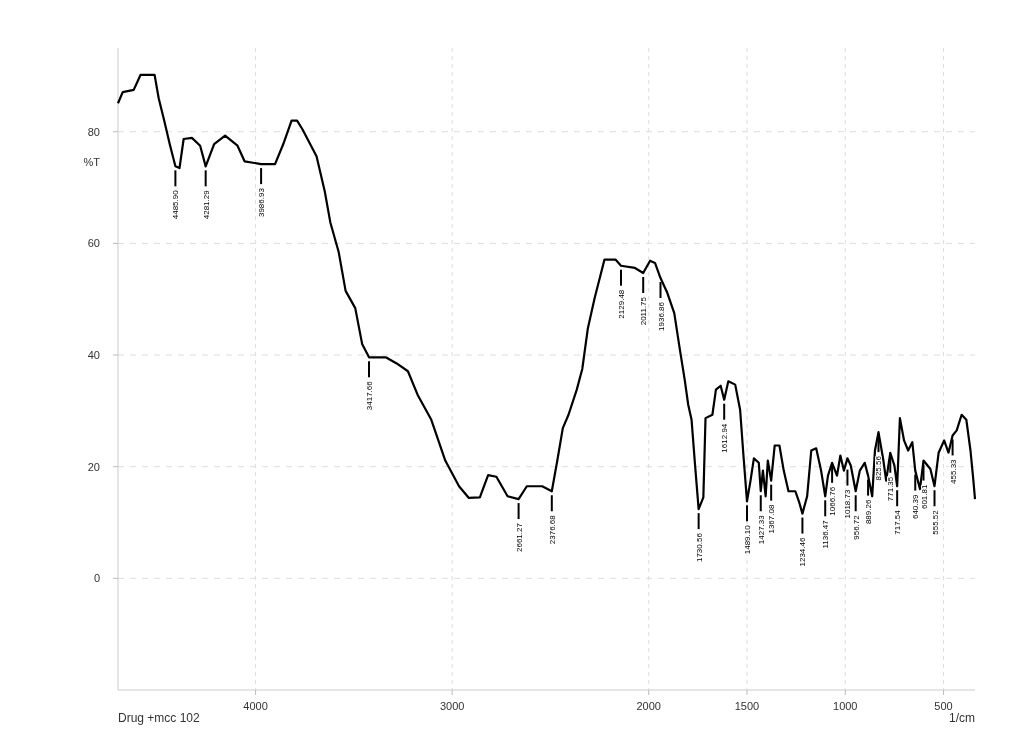  Describe the element at coordinates (255, 706) in the screenshot. I see `x-tick-label: 4000` at that location.